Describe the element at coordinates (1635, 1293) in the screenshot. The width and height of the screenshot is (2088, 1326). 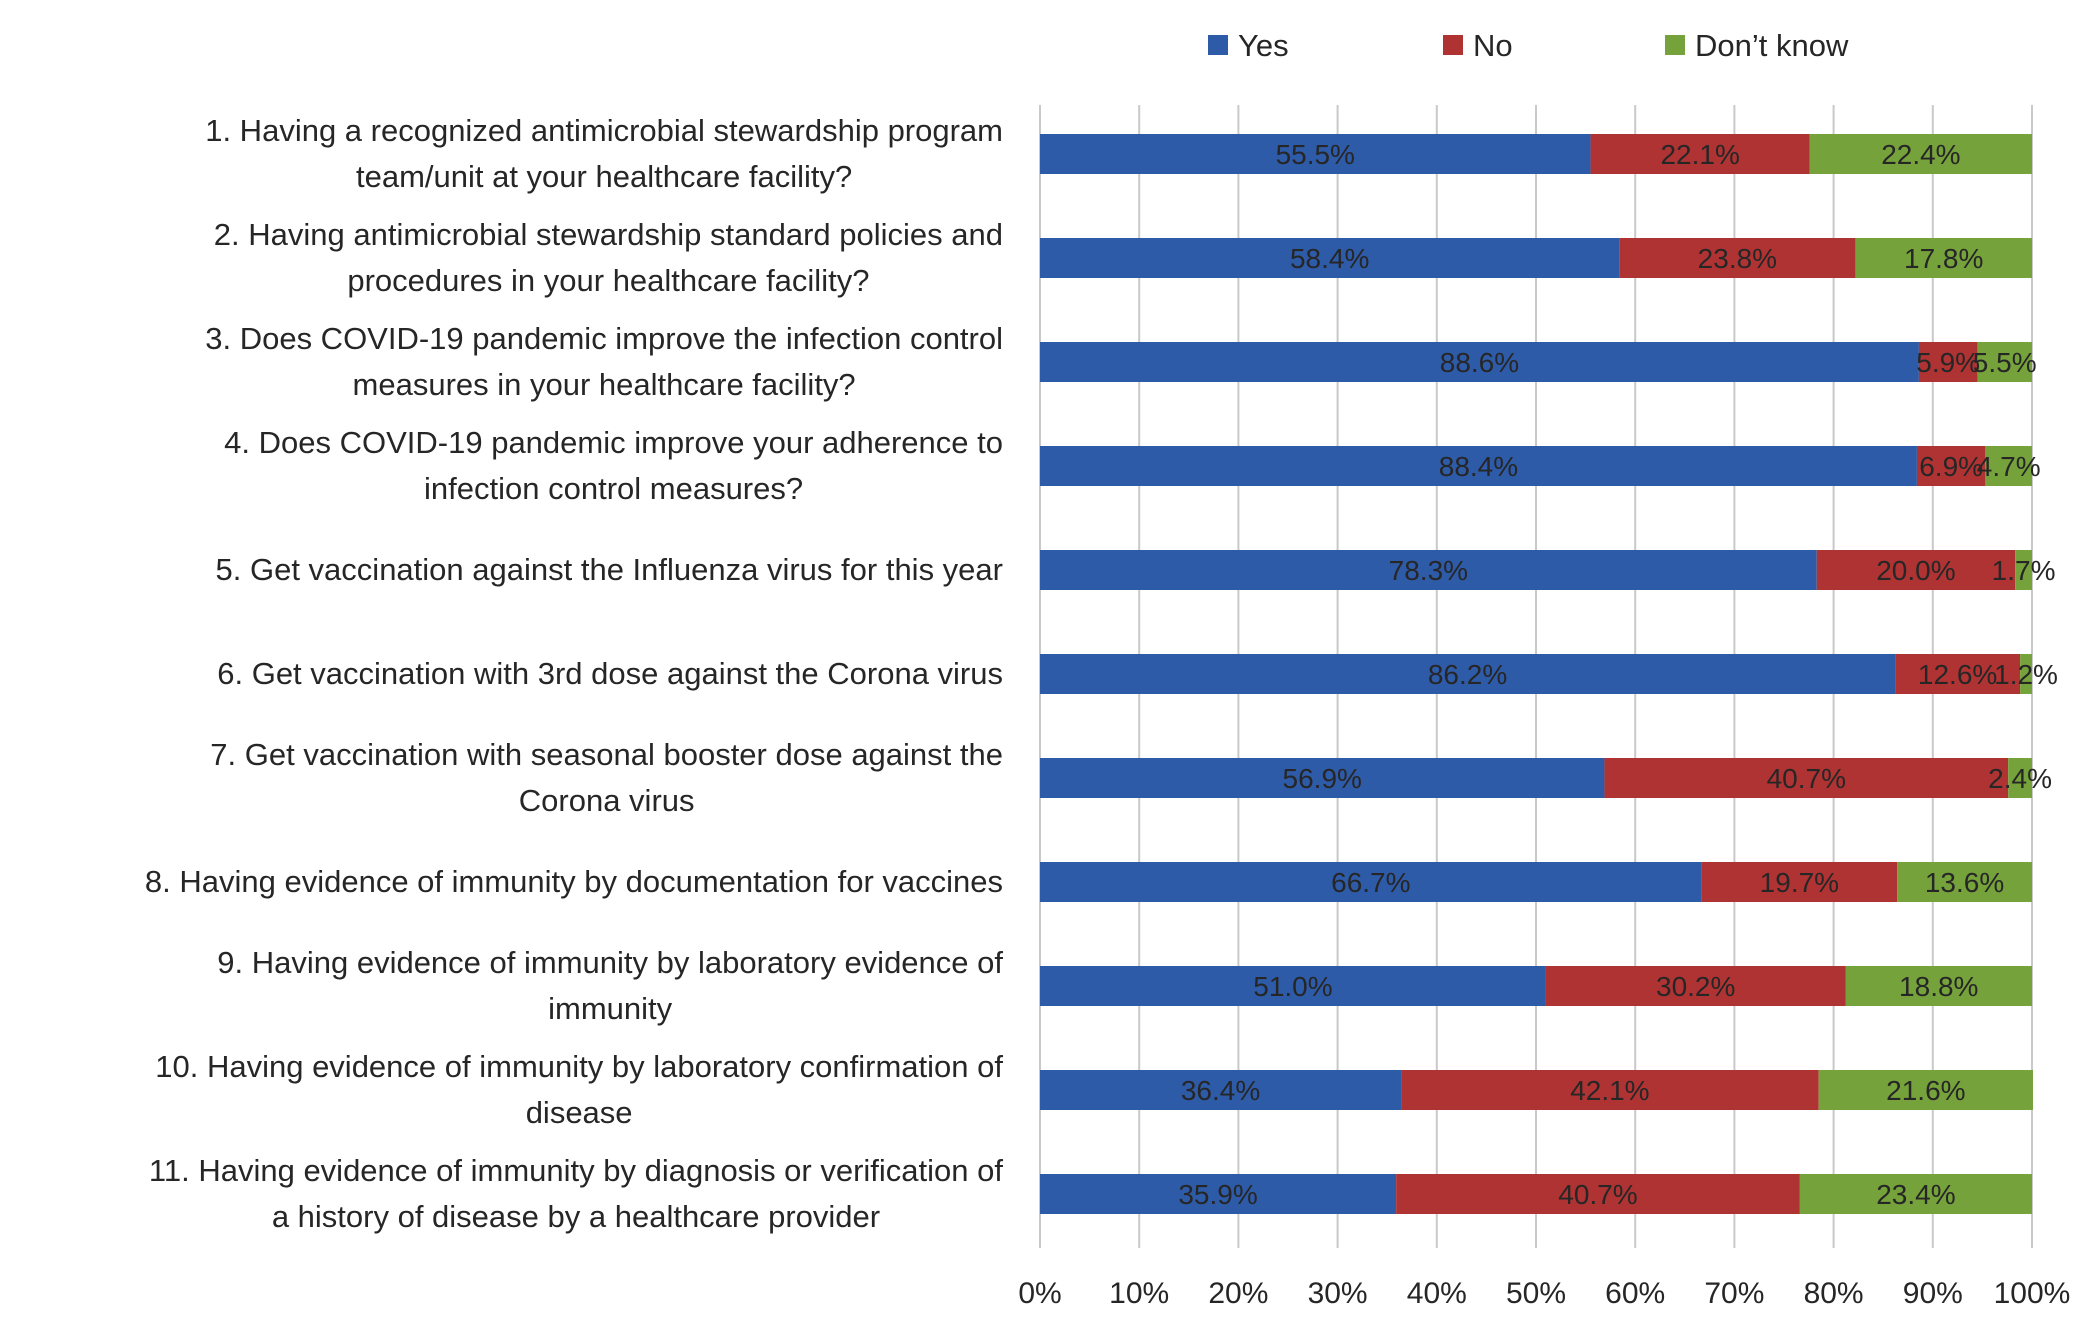
I see `x-tick-label: 60%` at that location.